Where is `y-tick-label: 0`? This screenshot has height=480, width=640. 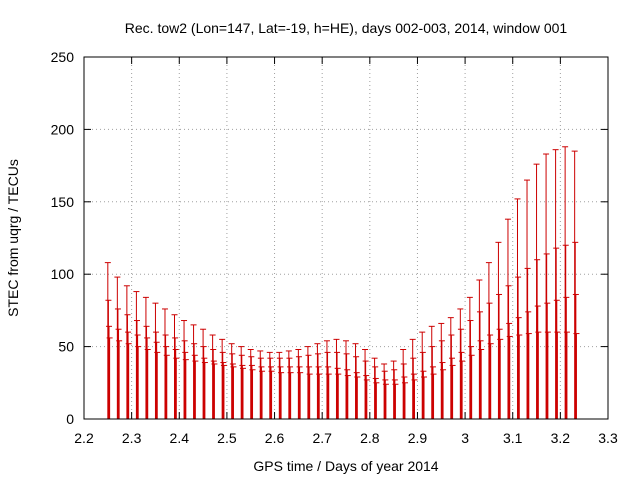 y-tick-label: 0 is located at coordinates (70, 419).